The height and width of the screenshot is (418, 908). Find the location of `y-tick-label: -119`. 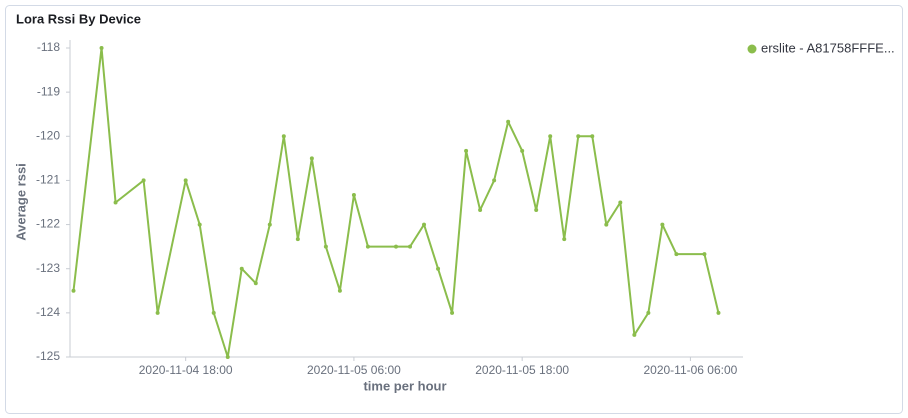

y-tick-label: -119 is located at coordinates (48, 91).